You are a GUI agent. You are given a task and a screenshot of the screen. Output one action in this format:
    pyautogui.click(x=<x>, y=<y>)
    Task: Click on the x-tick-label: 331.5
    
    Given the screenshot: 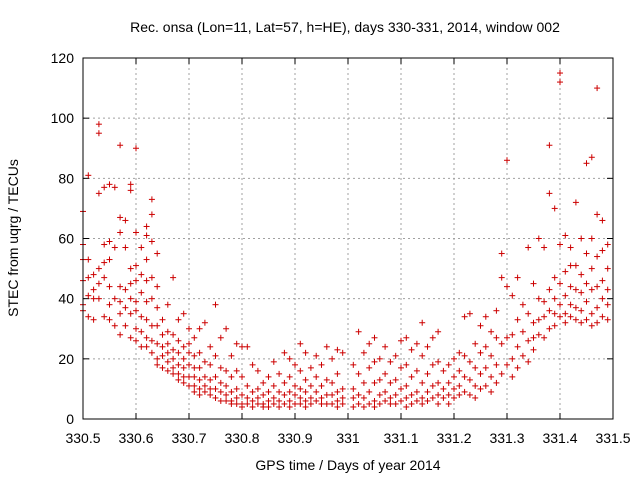 What is the action you would take?
    pyautogui.click(x=612, y=438)
    